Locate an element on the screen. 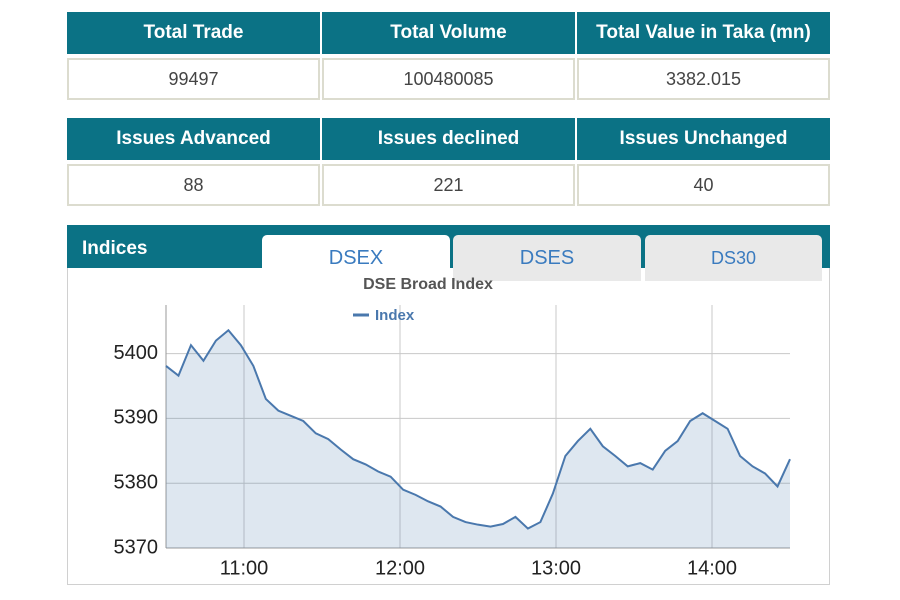 Image resolution: width=900 pixels, height=600 pixels. x-tick-label: 14:00 is located at coordinates (712, 568).